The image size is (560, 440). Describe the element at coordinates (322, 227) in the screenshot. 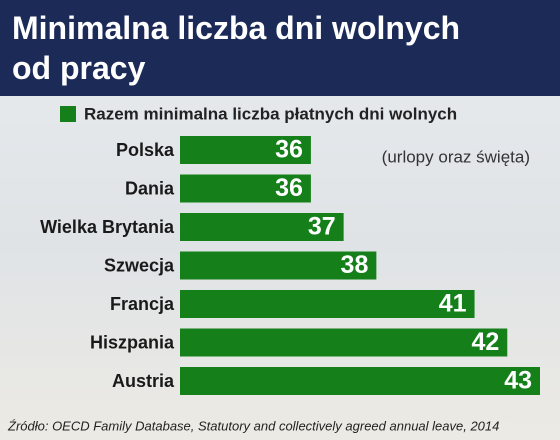

I see `value-label: 37` at that location.